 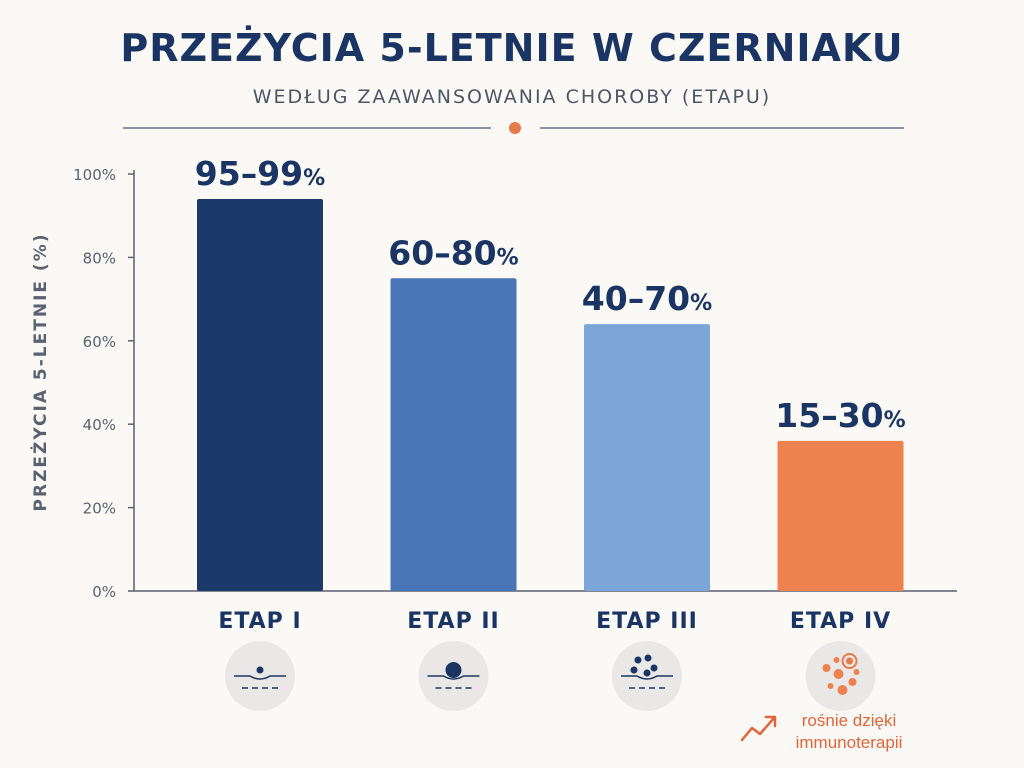 What do you see at coordinates (840, 621) in the screenshot?
I see `x-tick-label: ETAP IV` at bounding box center [840, 621].